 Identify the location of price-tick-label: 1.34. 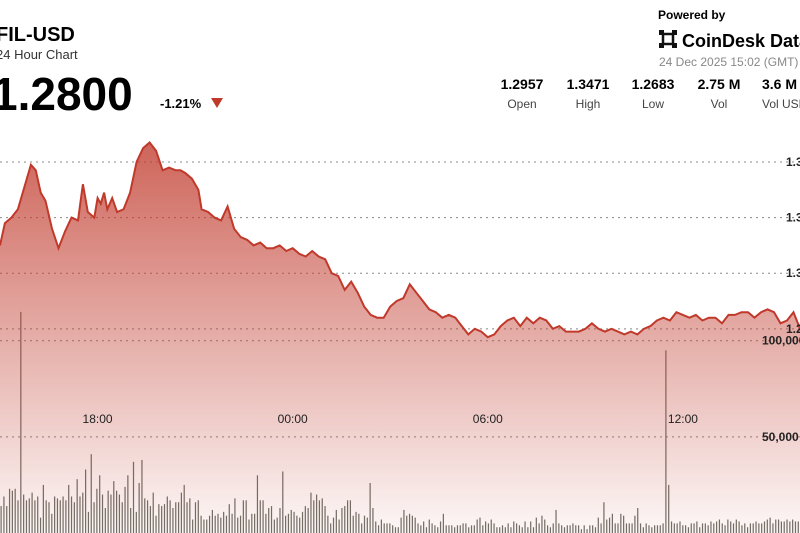
(793, 162).